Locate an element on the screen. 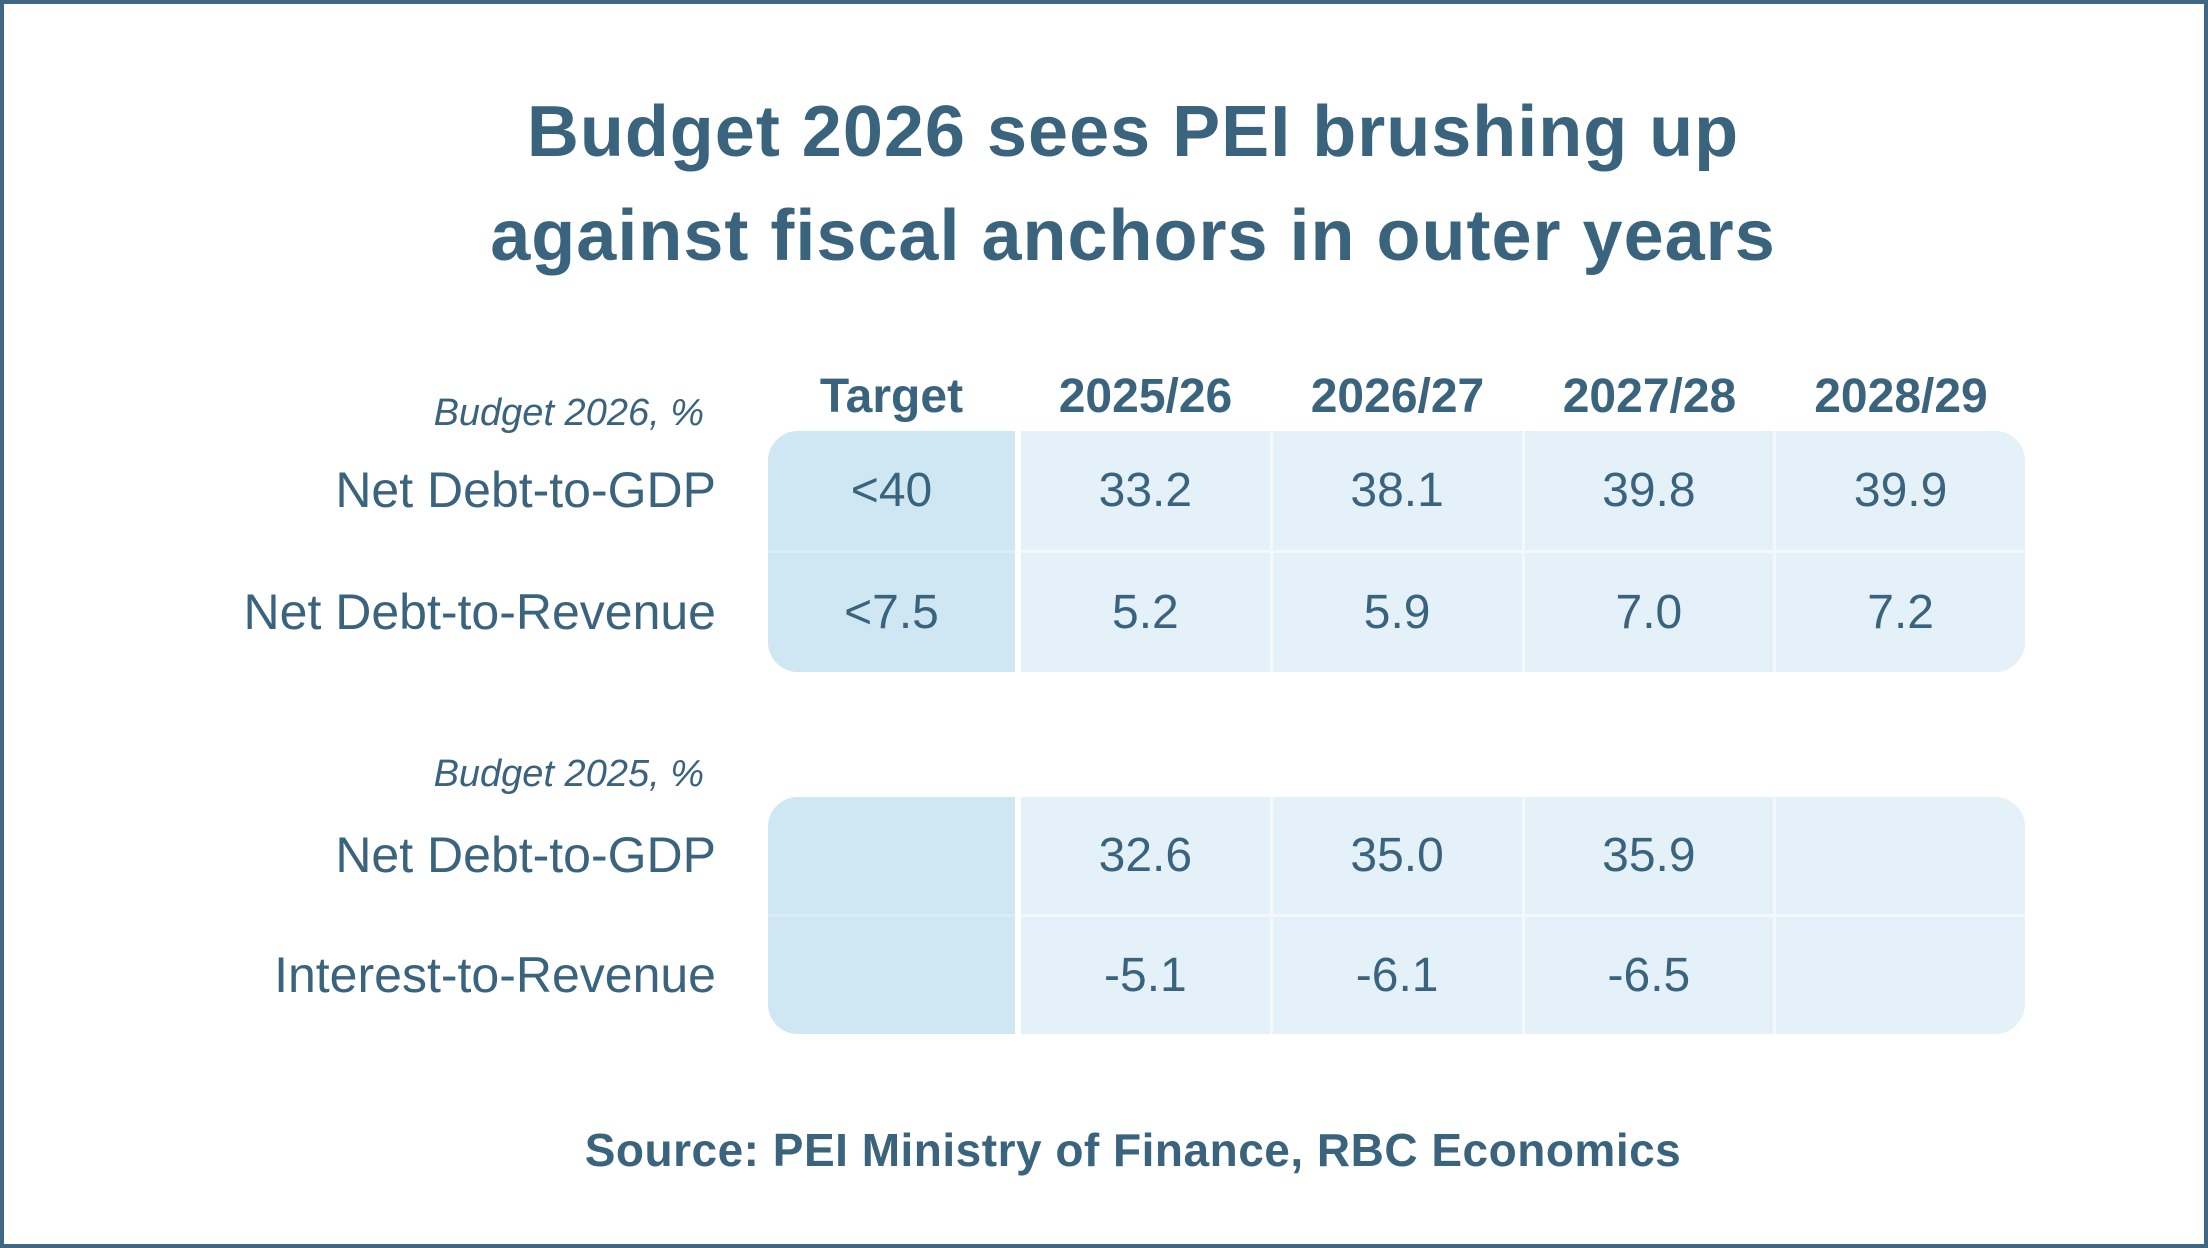  column-header-target: Target is located at coordinates (891, 396).